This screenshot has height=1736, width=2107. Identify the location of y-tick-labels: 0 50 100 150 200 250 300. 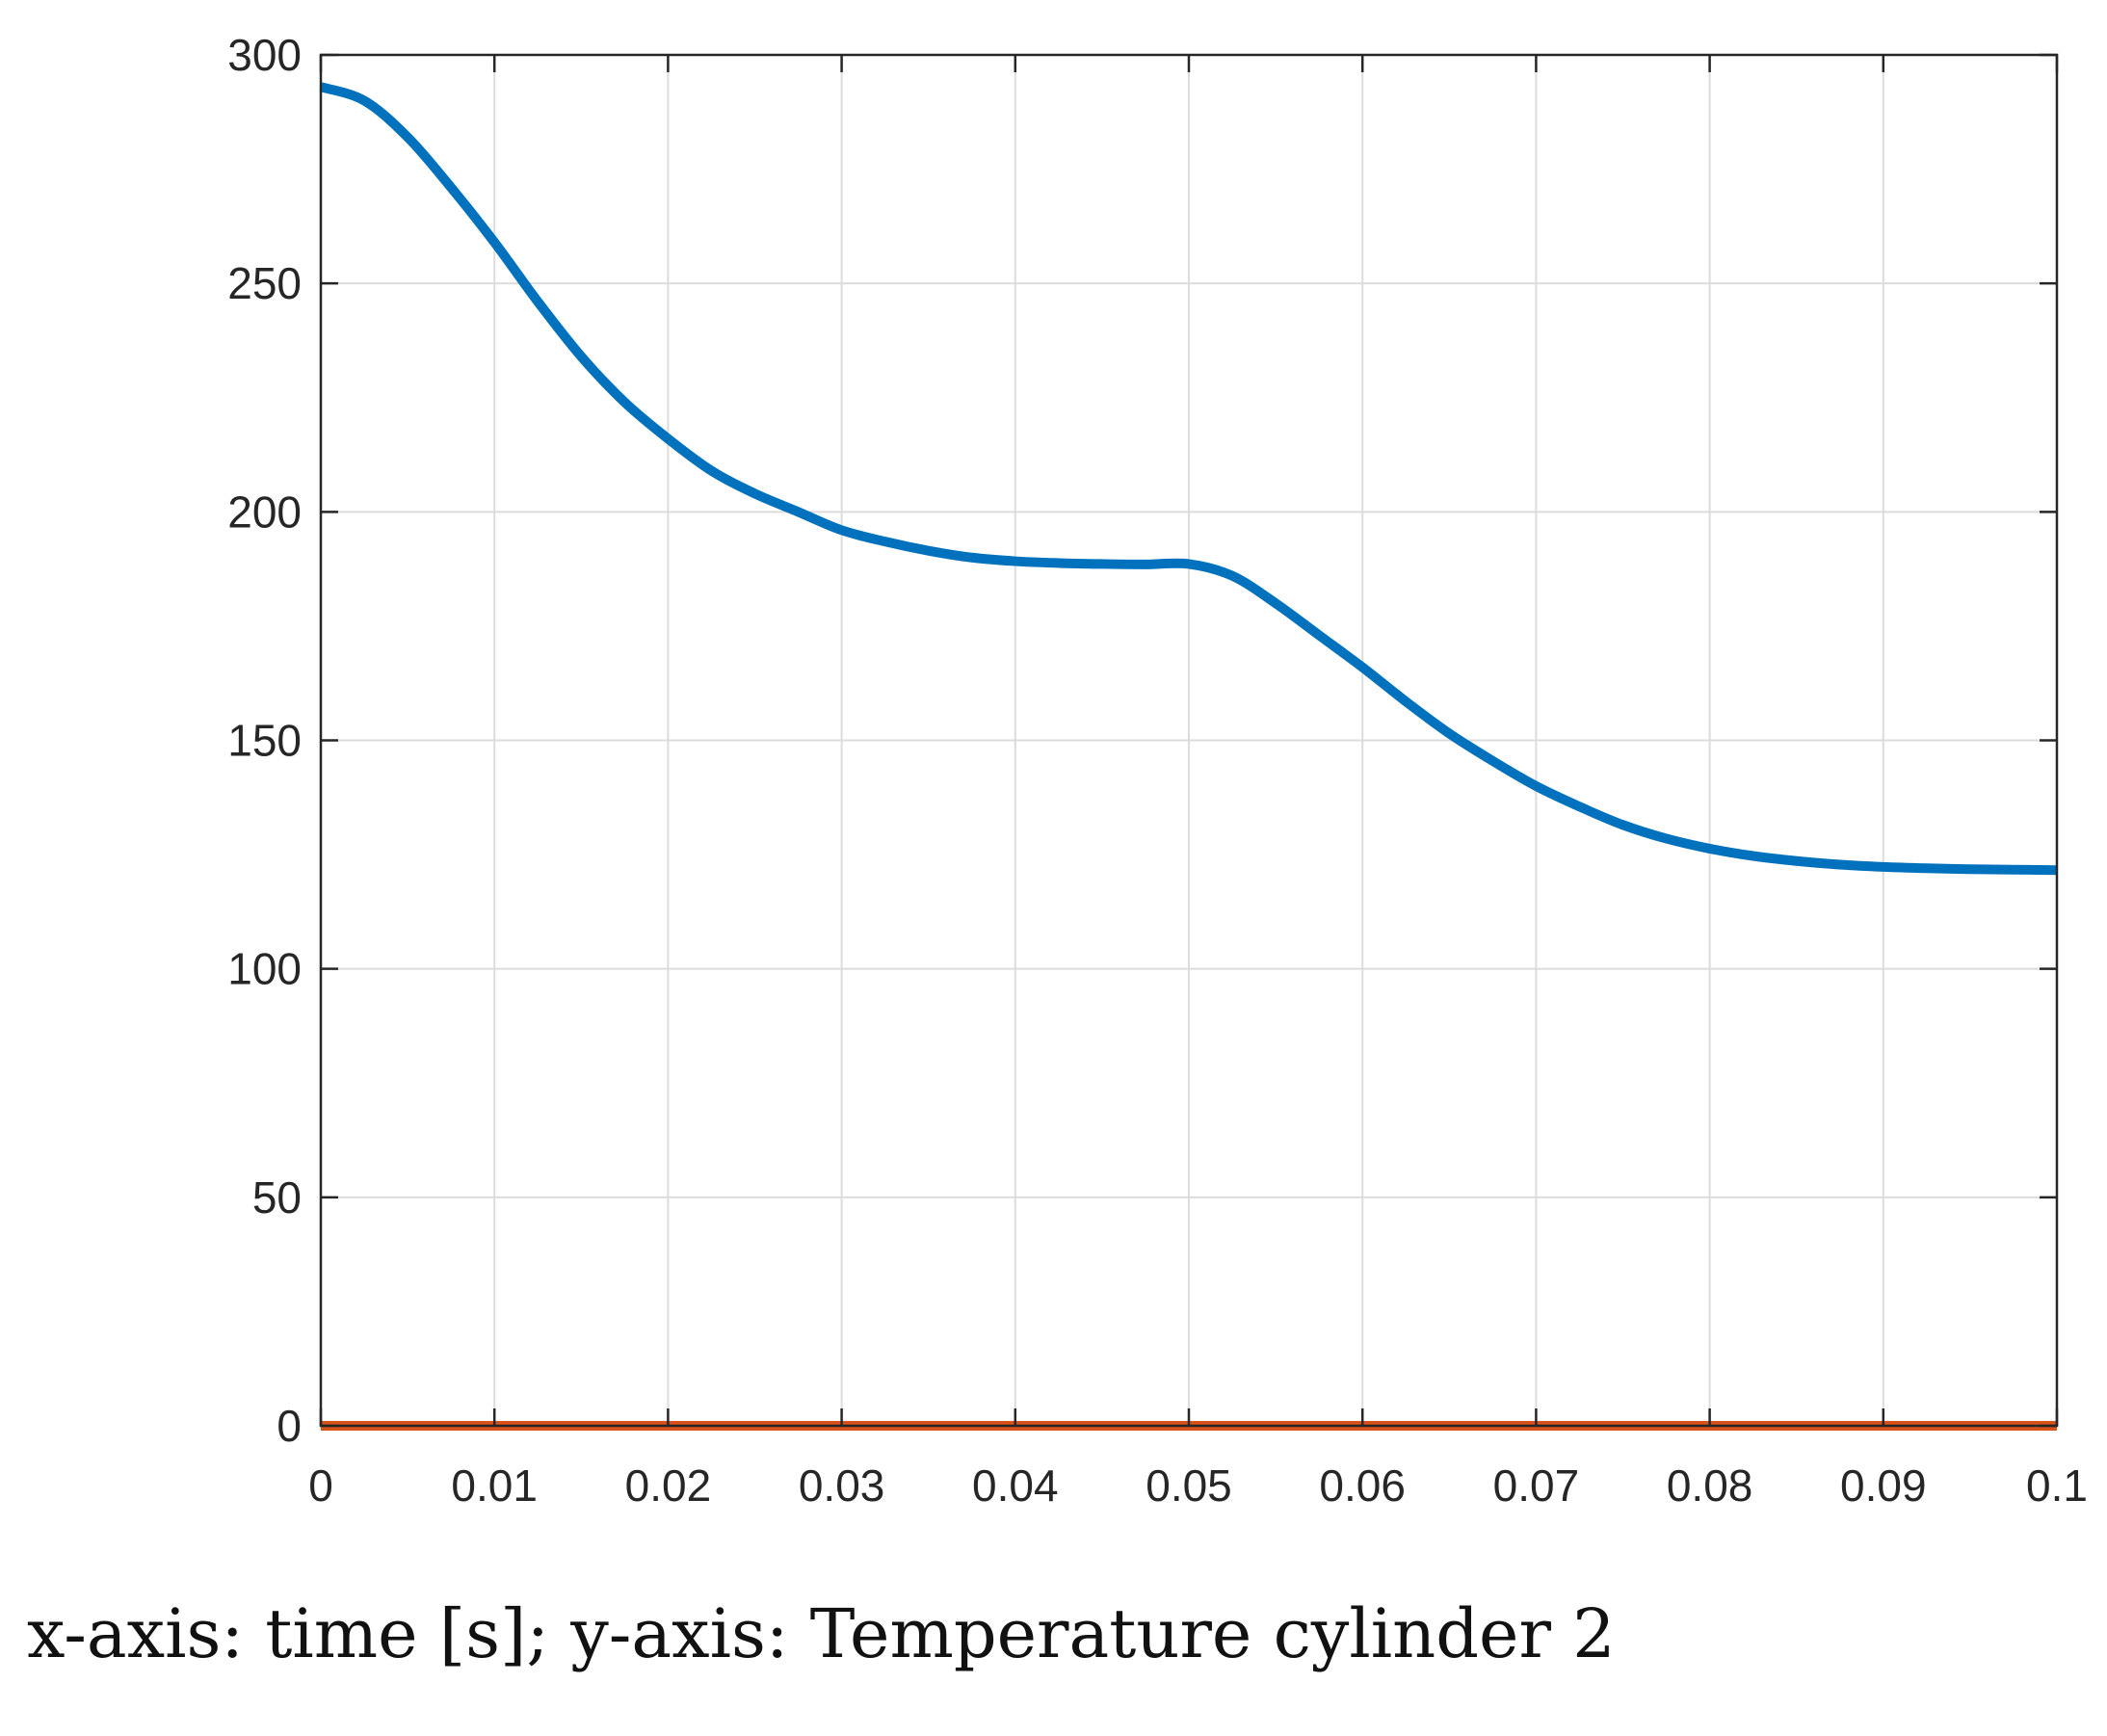
(264, 741).